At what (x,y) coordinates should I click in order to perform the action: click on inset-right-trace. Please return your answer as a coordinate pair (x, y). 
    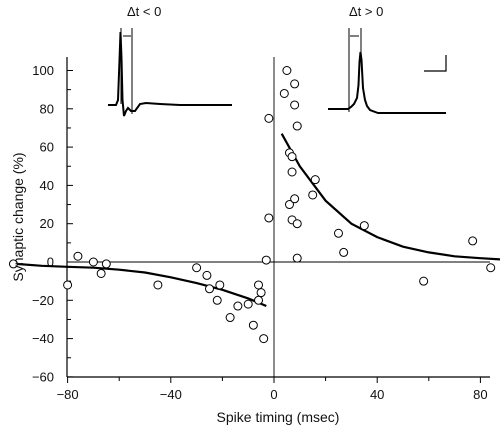
    Looking at the image, I should click on (387, 82).